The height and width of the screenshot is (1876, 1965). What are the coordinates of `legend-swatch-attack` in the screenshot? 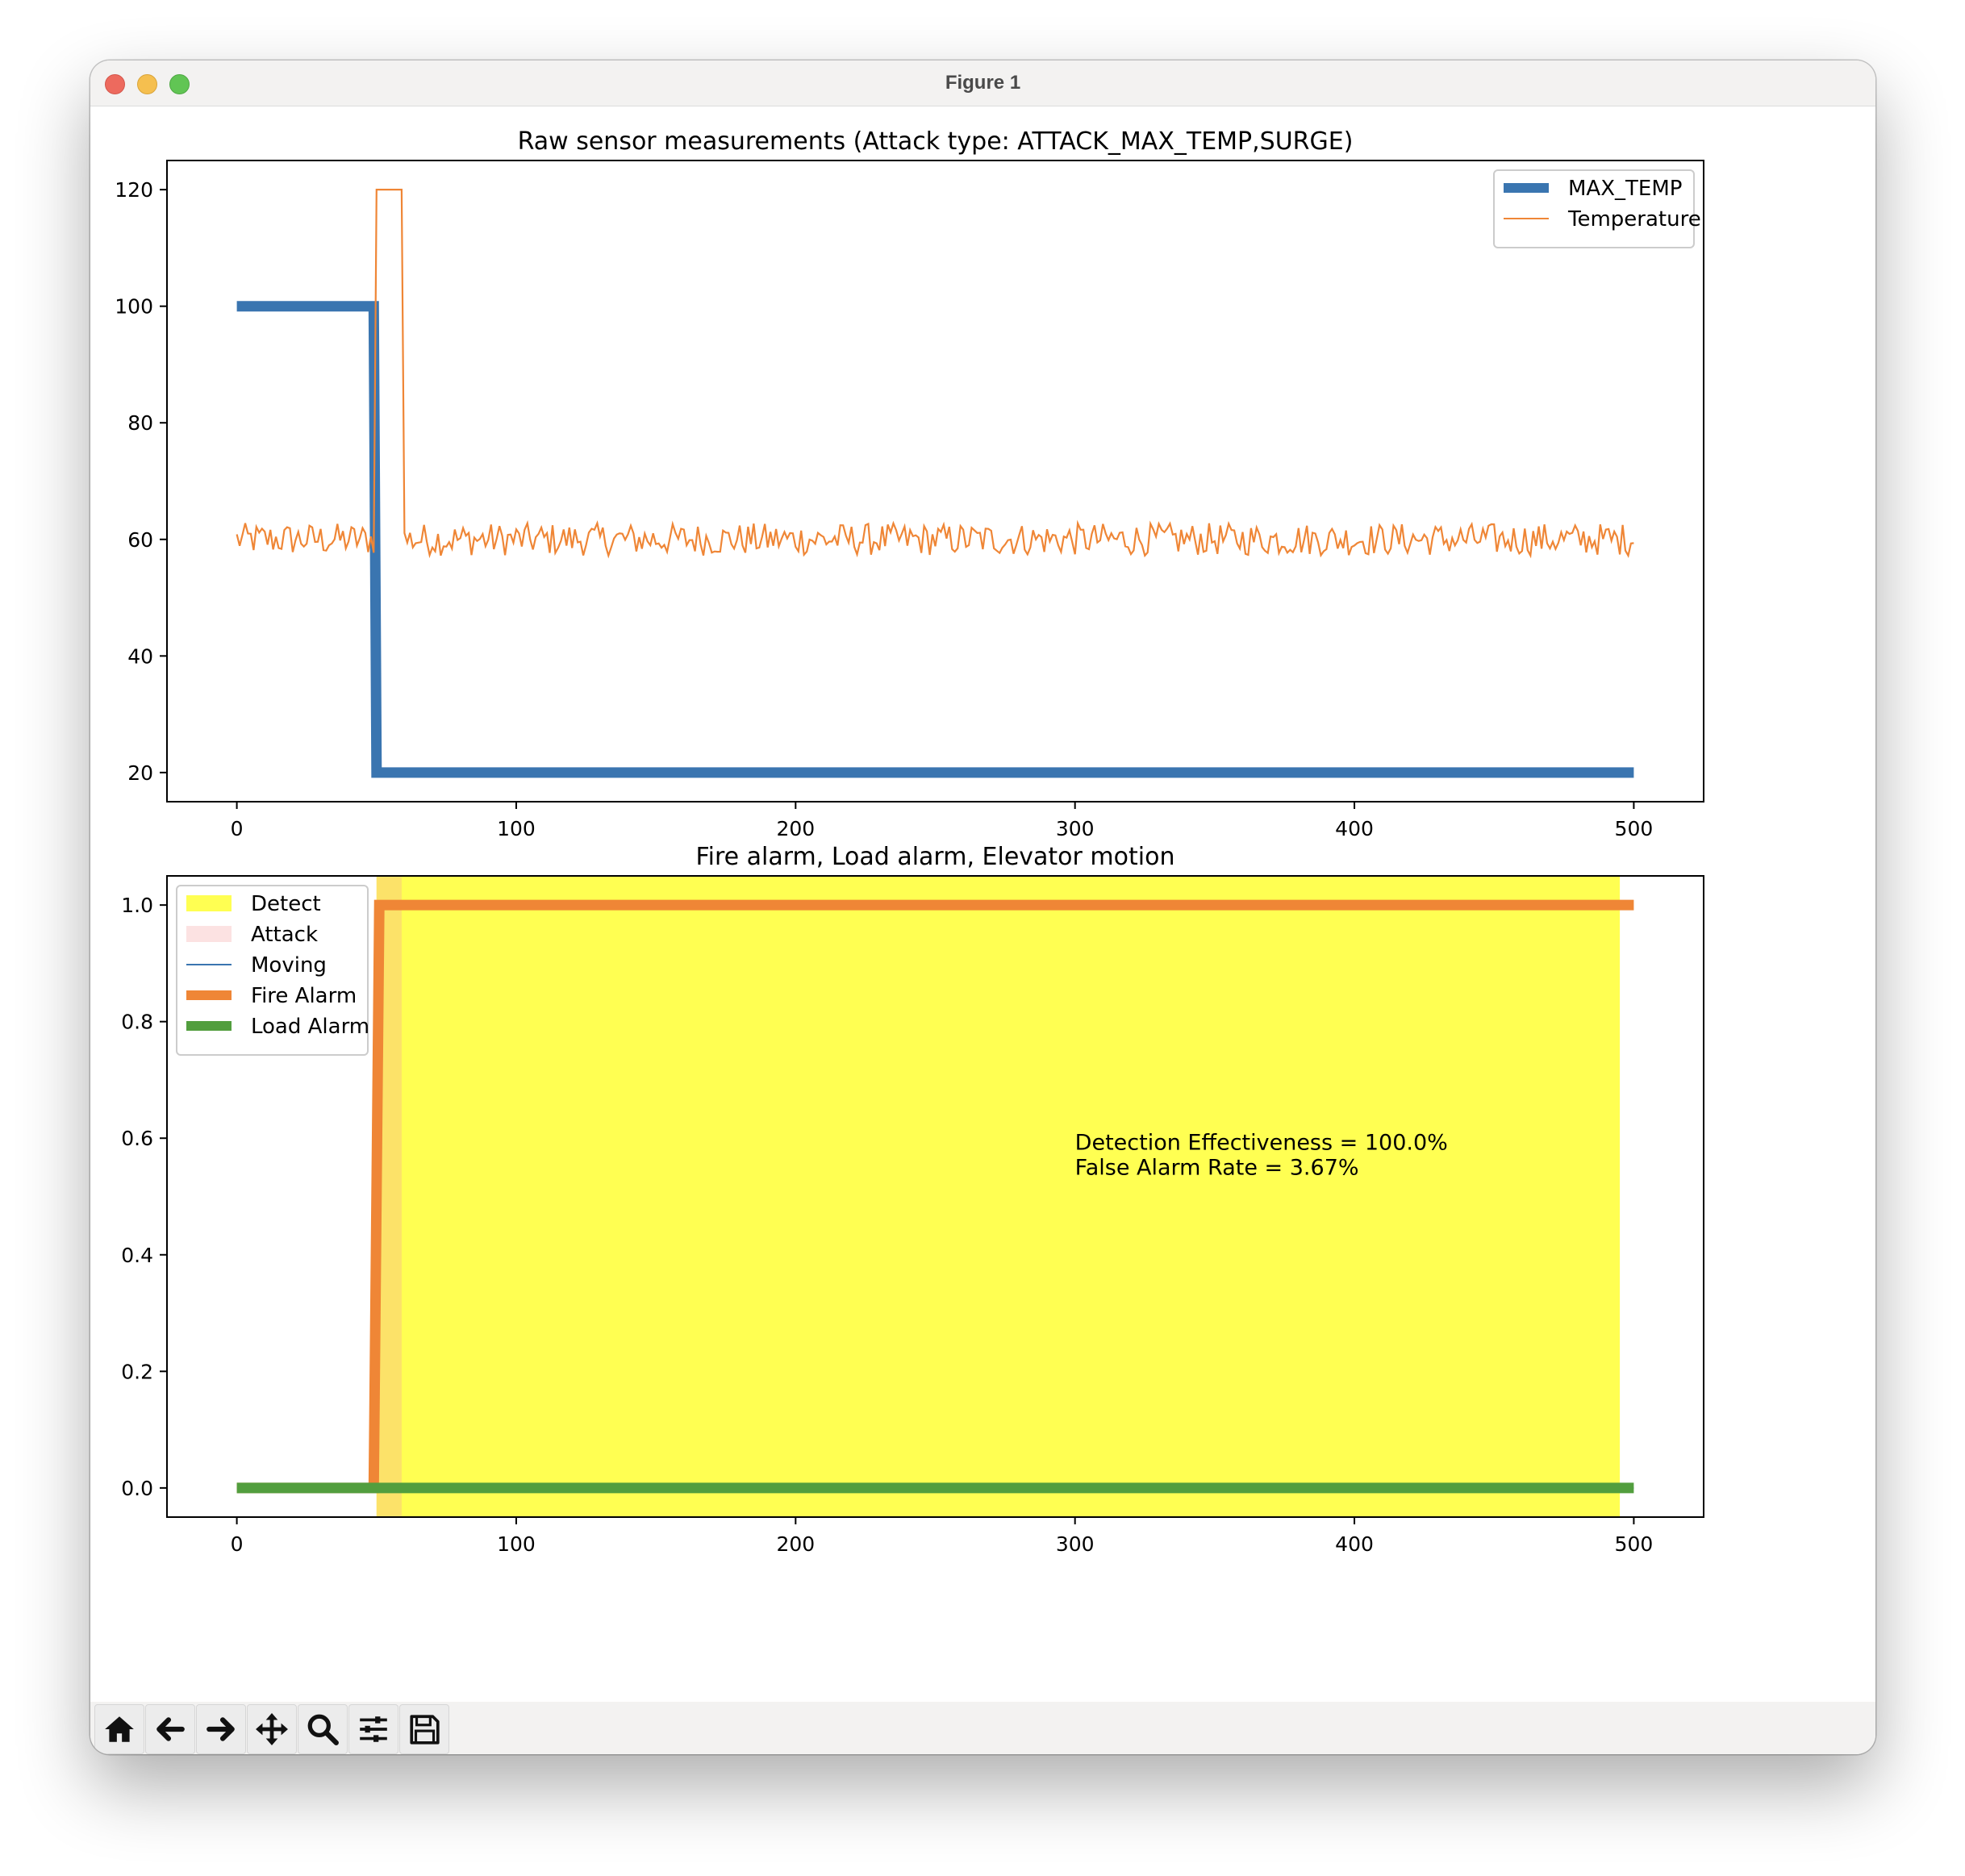 It's located at (209, 934).